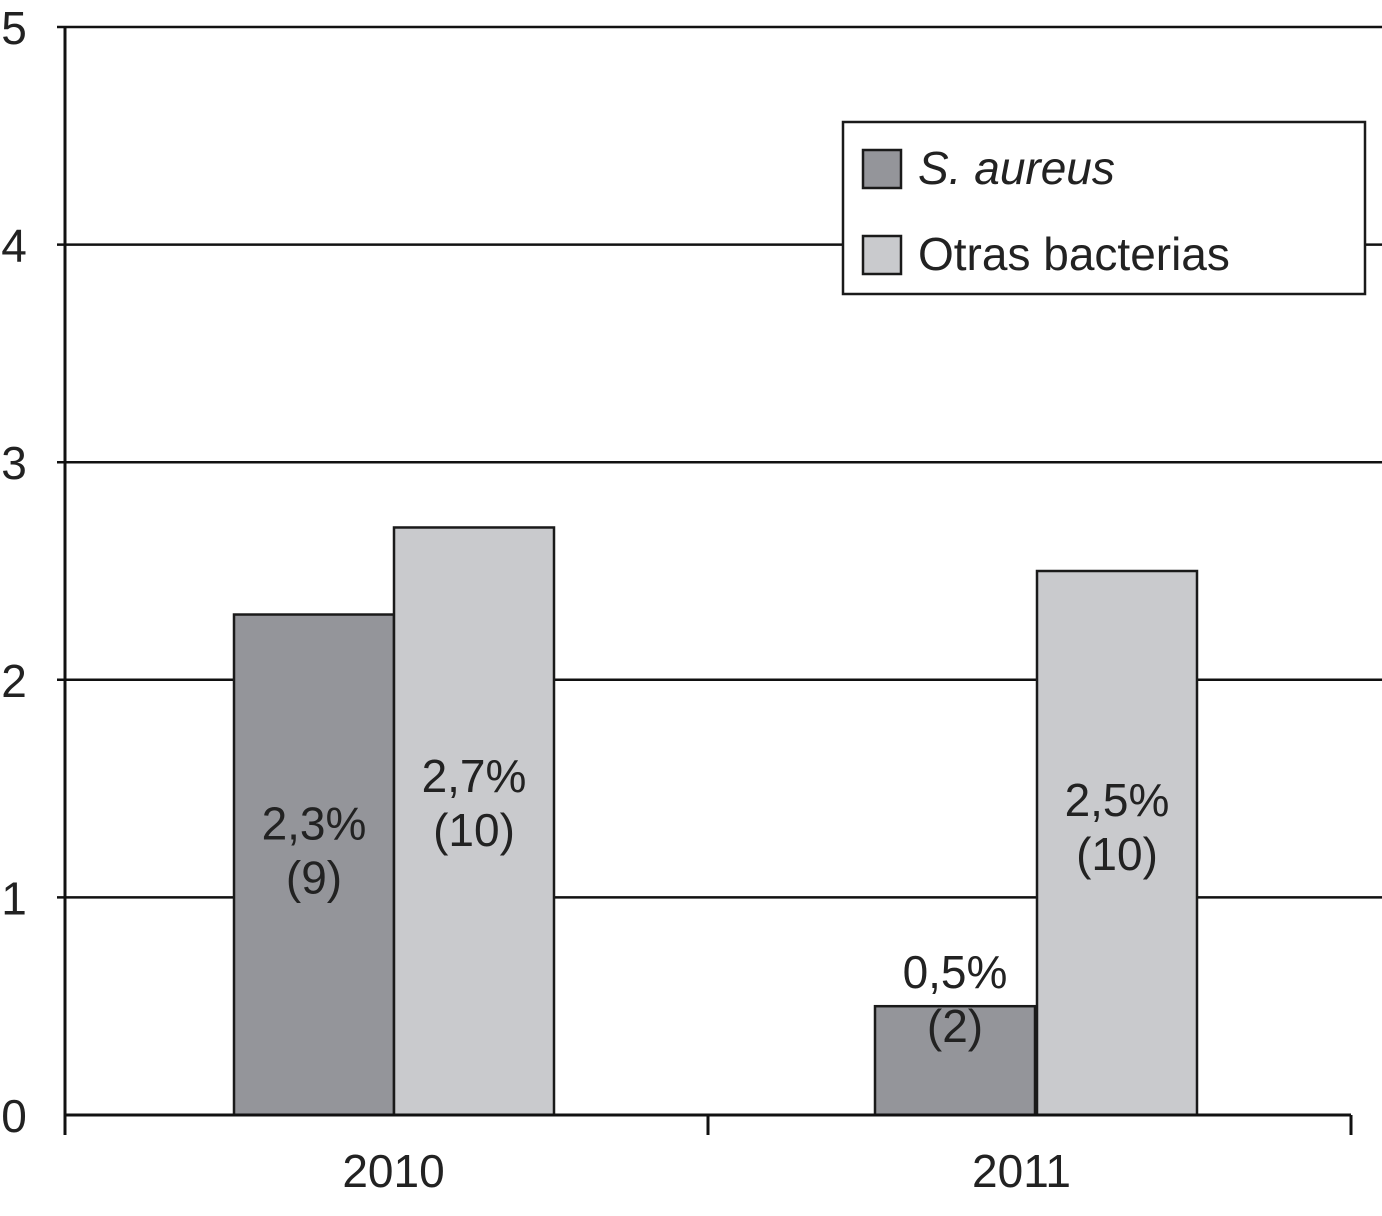 The height and width of the screenshot is (1216, 1382). I want to click on x-tick-label-2010: 2010, so click(393, 1171).